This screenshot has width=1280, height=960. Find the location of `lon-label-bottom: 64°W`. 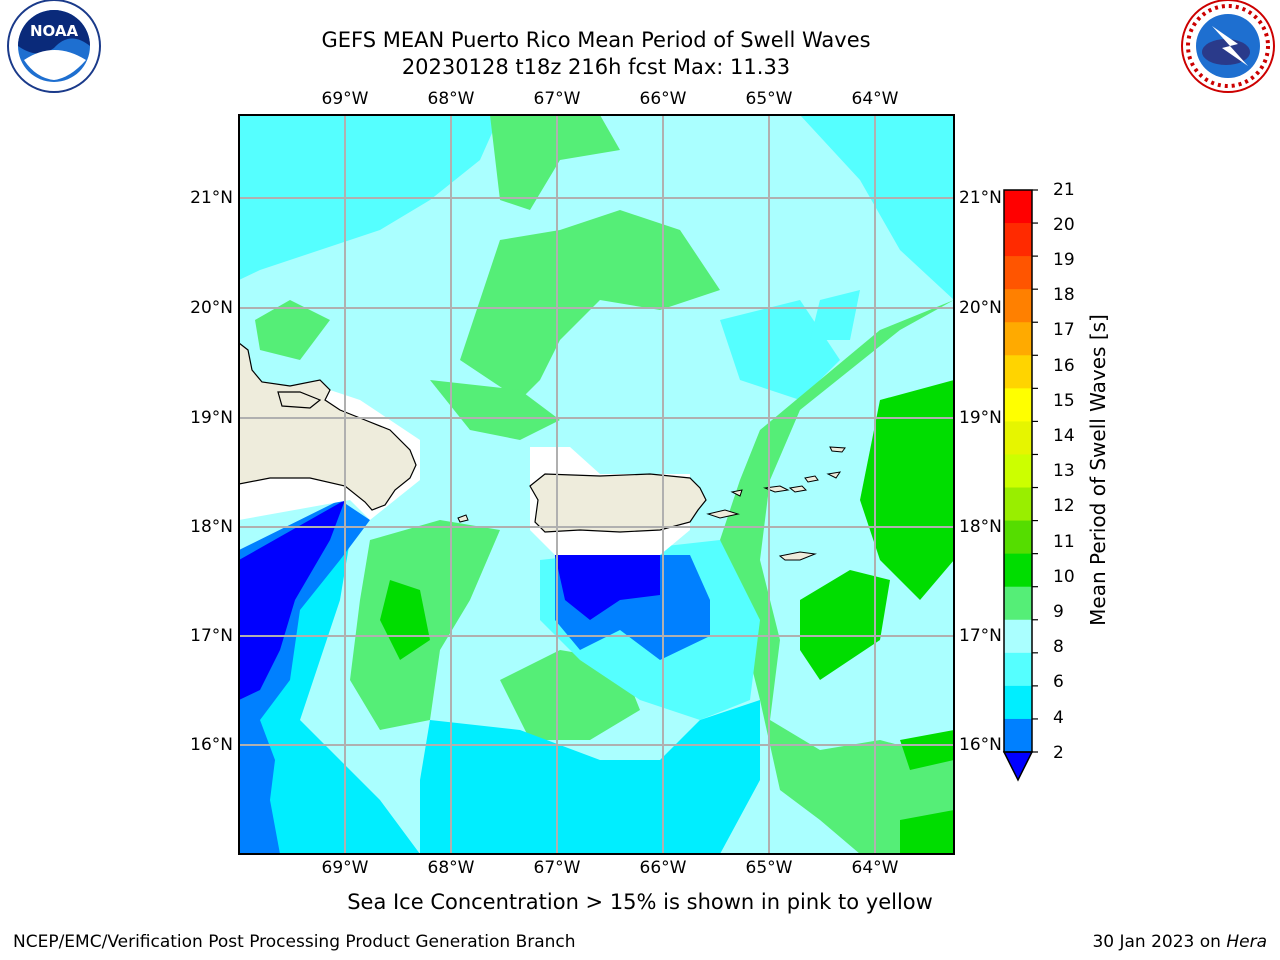

lon-label-bottom: 64°W is located at coordinates (875, 868).